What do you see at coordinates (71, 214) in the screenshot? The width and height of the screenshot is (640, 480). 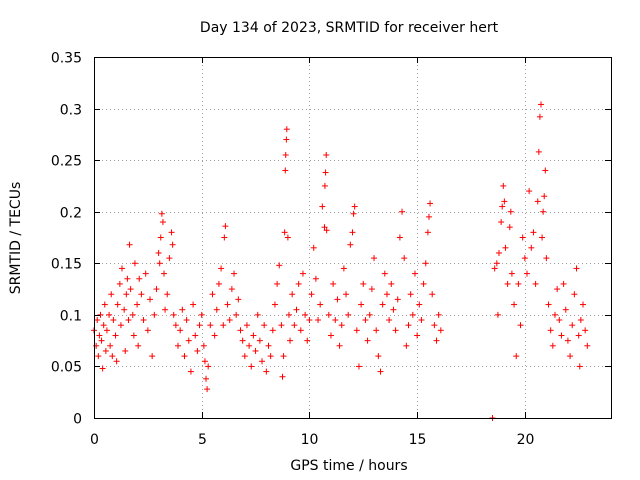 I see `y-tick-label: 0.2` at bounding box center [71, 214].